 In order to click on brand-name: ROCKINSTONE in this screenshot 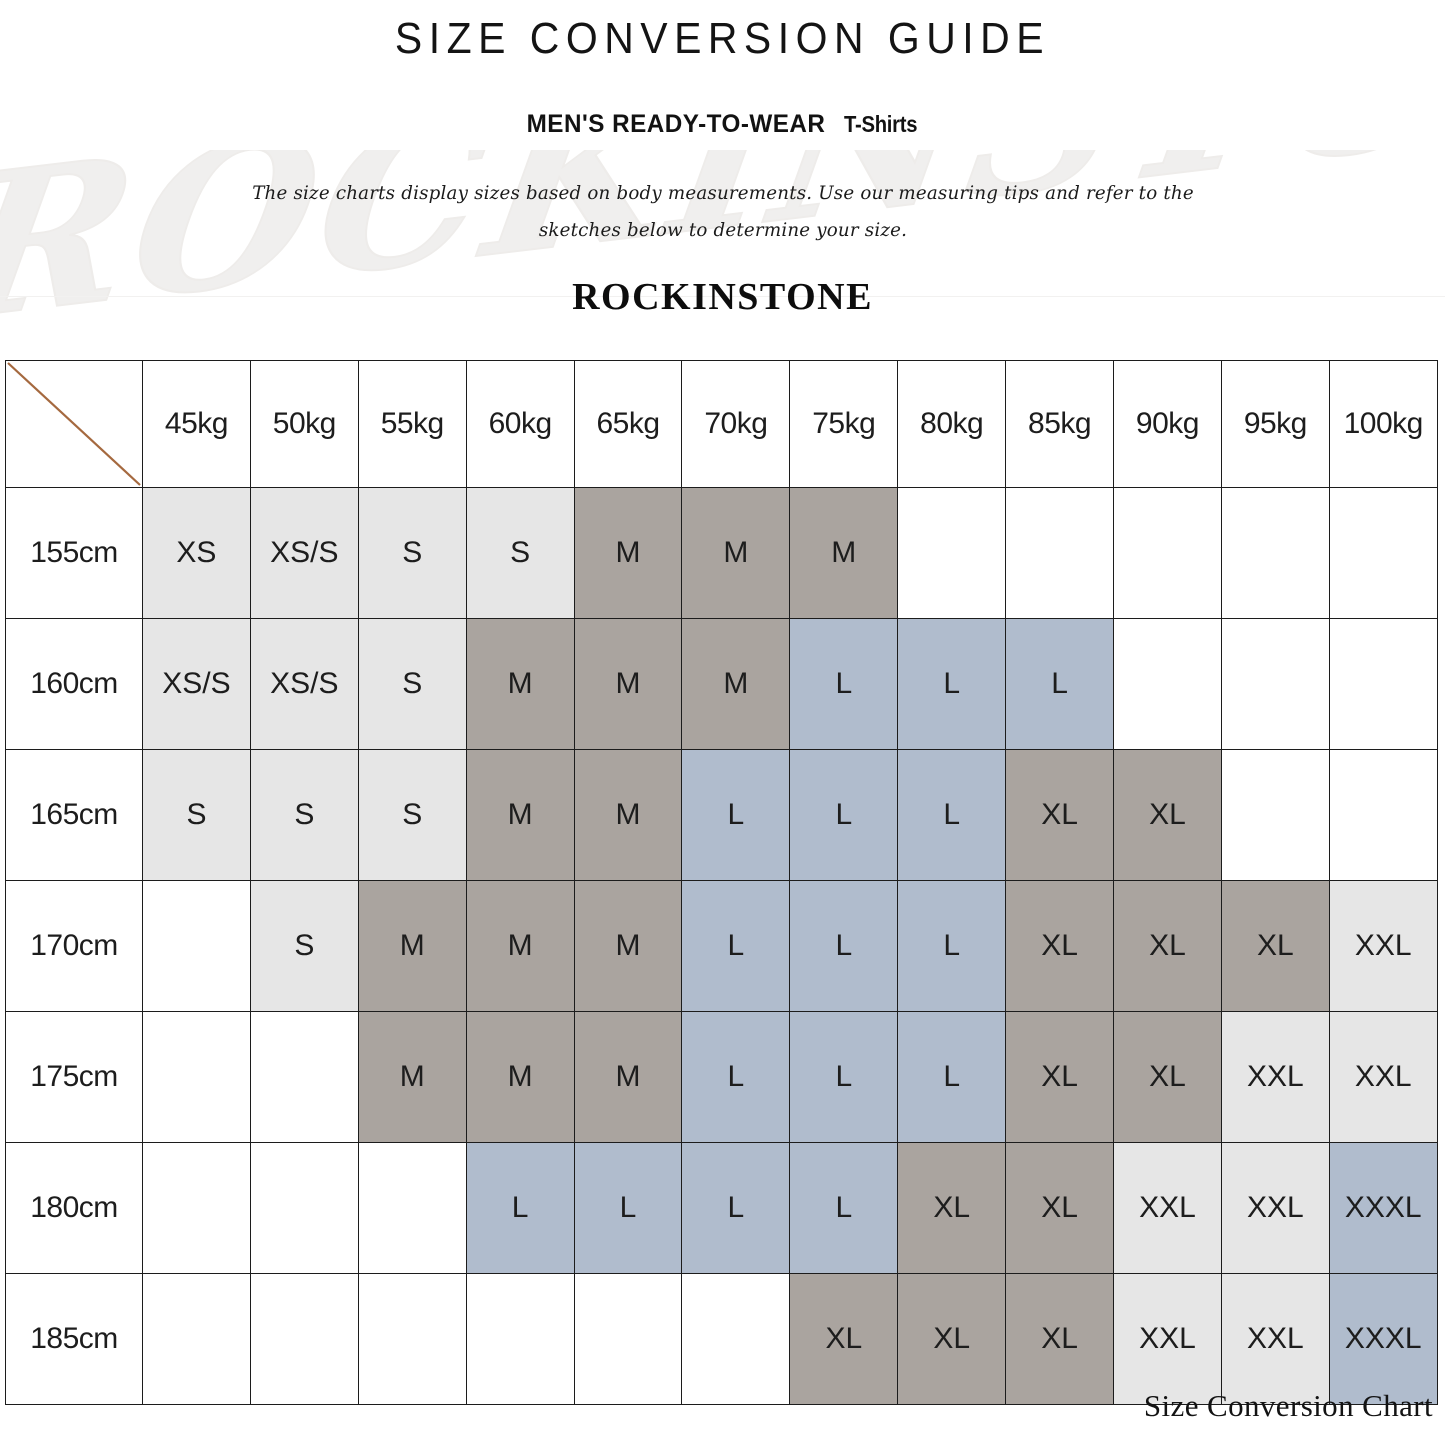, I will do `click(722, 297)`.